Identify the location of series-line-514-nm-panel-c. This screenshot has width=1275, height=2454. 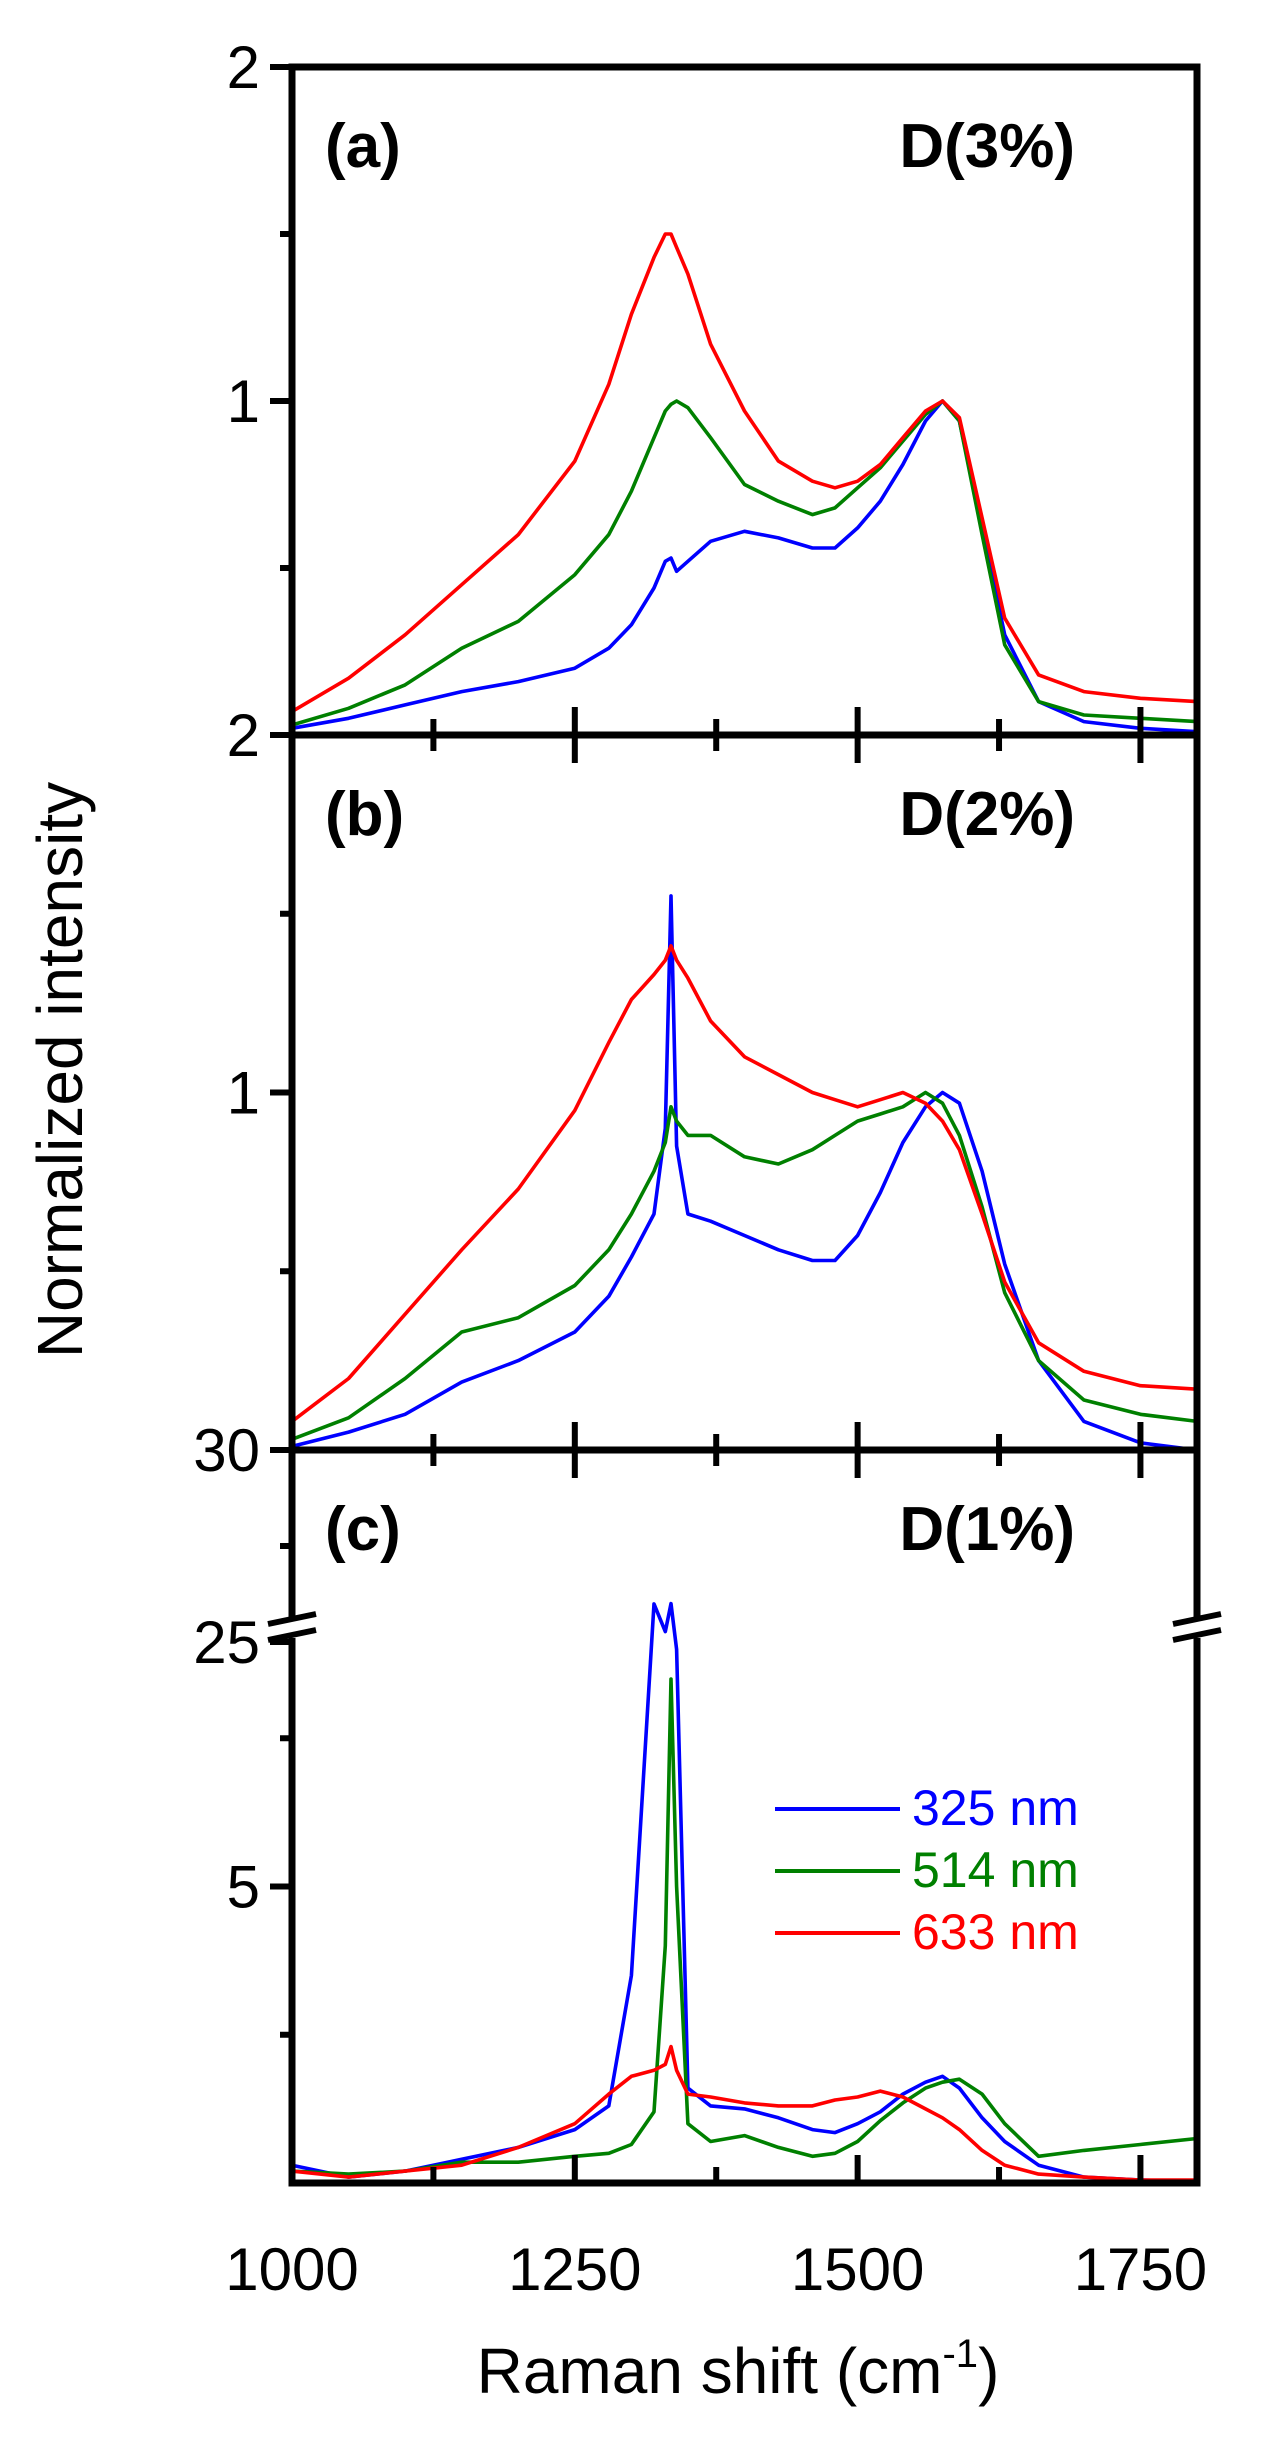
(744, 1926).